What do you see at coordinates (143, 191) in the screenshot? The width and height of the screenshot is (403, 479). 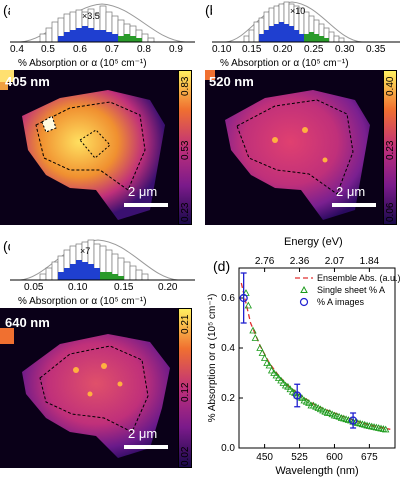 I see `panel-a-scalebar-label: 2 μm` at bounding box center [143, 191].